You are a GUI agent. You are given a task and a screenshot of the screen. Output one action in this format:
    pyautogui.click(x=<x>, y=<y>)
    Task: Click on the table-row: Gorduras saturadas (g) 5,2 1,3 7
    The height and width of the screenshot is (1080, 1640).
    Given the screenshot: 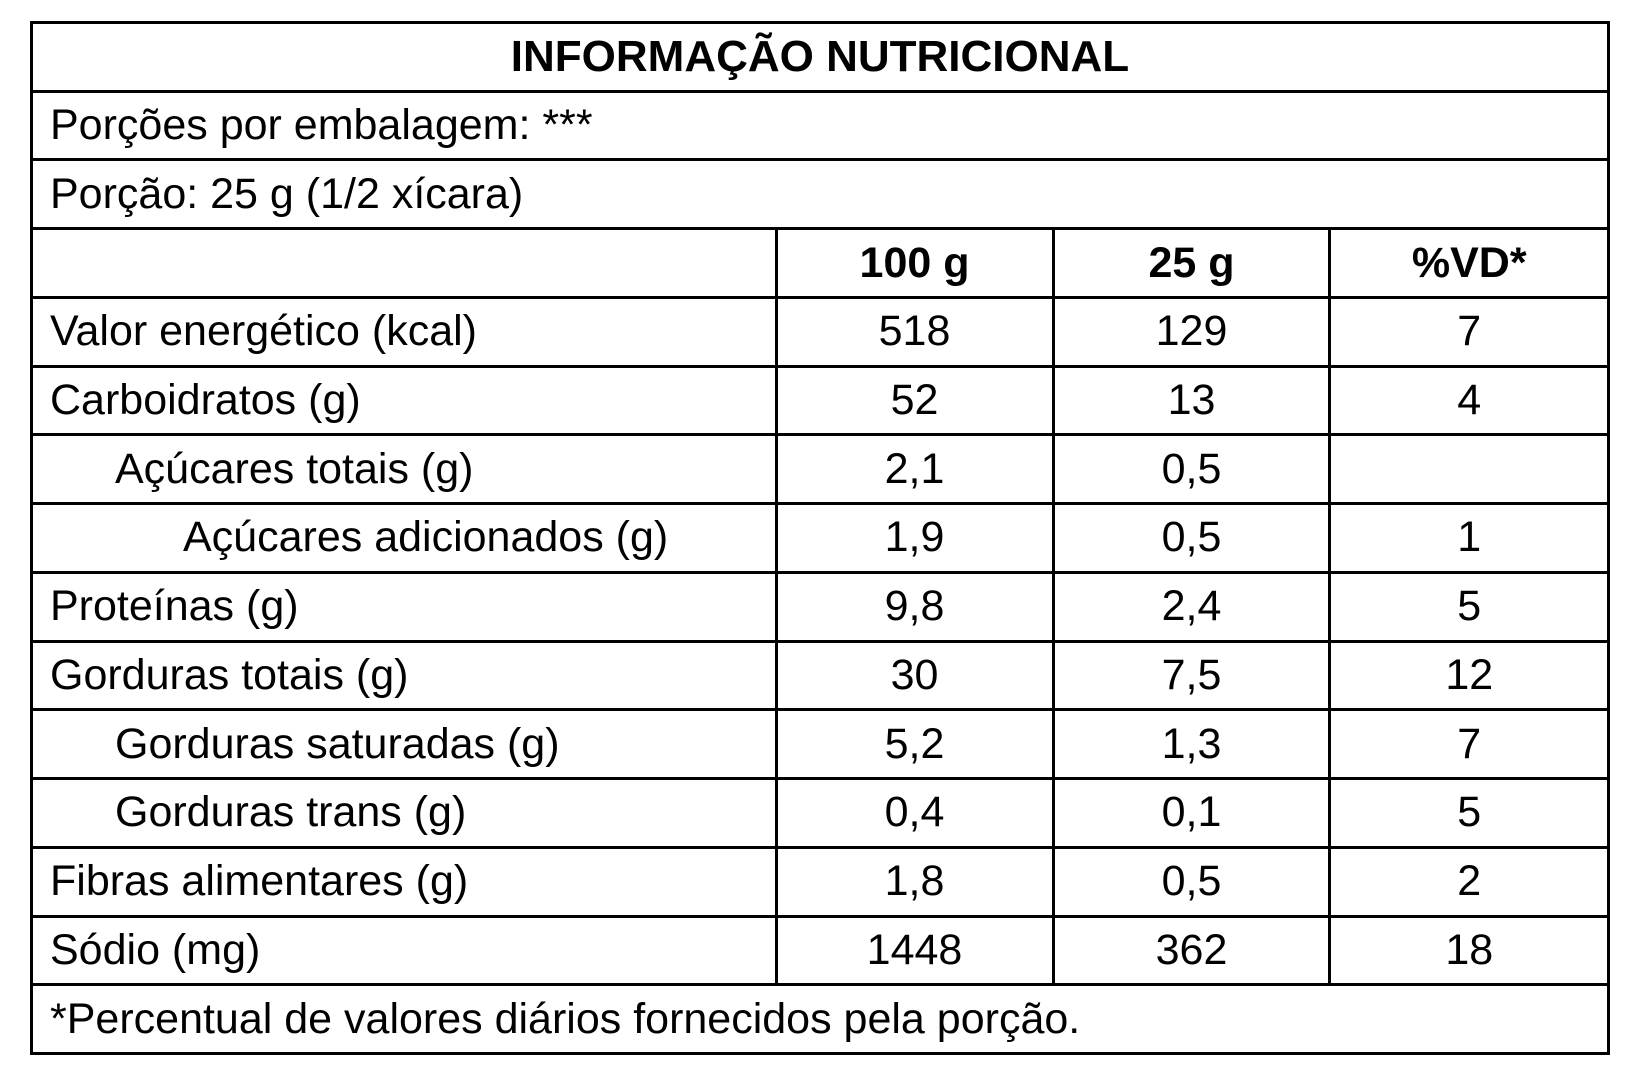 What is the action you would take?
    pyautogui.click(x=820, y=744)
    